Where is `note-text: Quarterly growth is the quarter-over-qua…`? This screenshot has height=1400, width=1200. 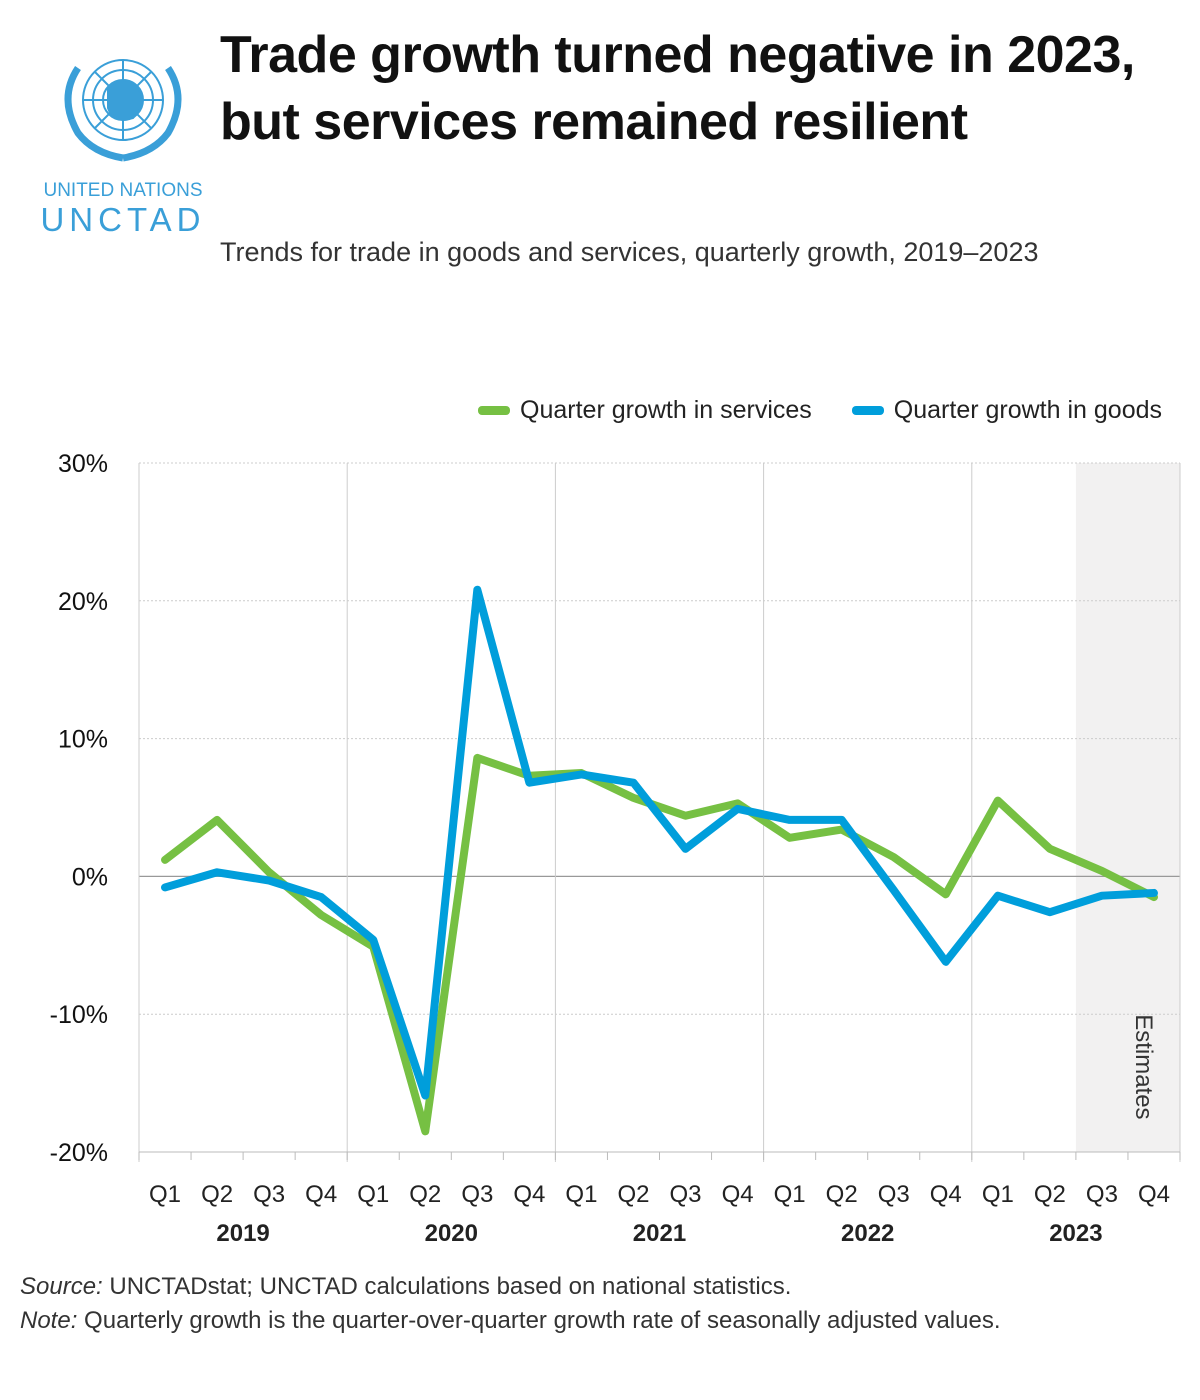 note-text: Quarterly growth is the quarter-over-qua… is located at coordinates (542, 1320).